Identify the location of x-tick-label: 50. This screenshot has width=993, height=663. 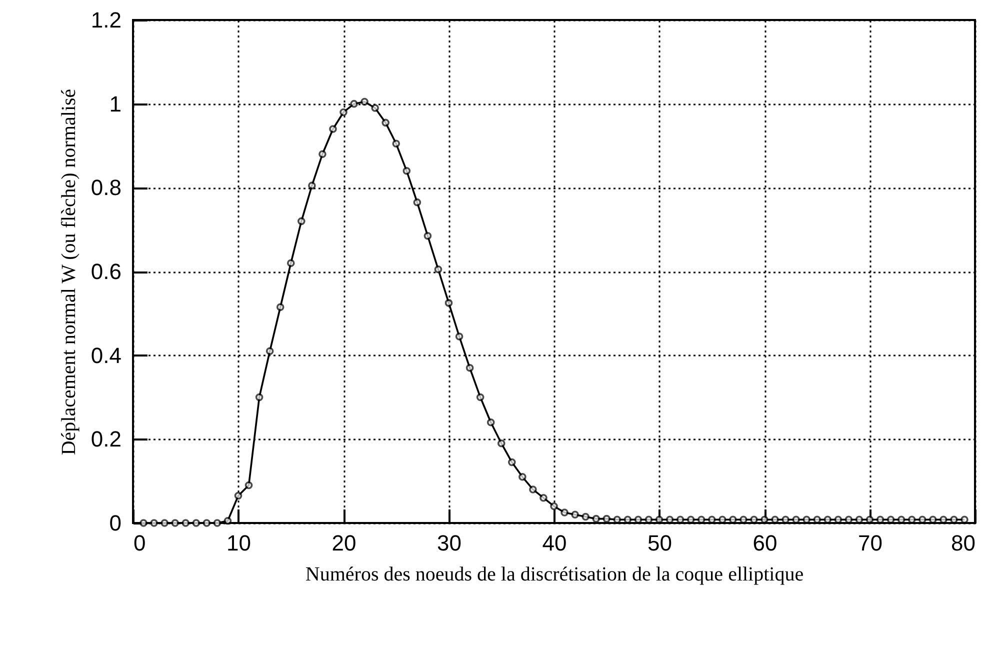
(660, 543).